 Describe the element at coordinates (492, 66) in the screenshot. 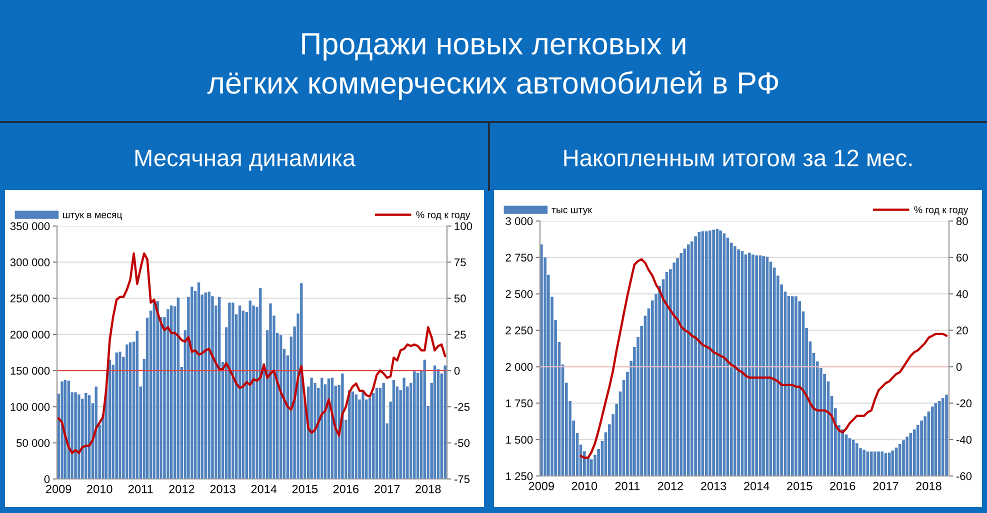

I see `text: Продажи новых легковых и лёгких коммерческих автомобилей в РФ` at that location.